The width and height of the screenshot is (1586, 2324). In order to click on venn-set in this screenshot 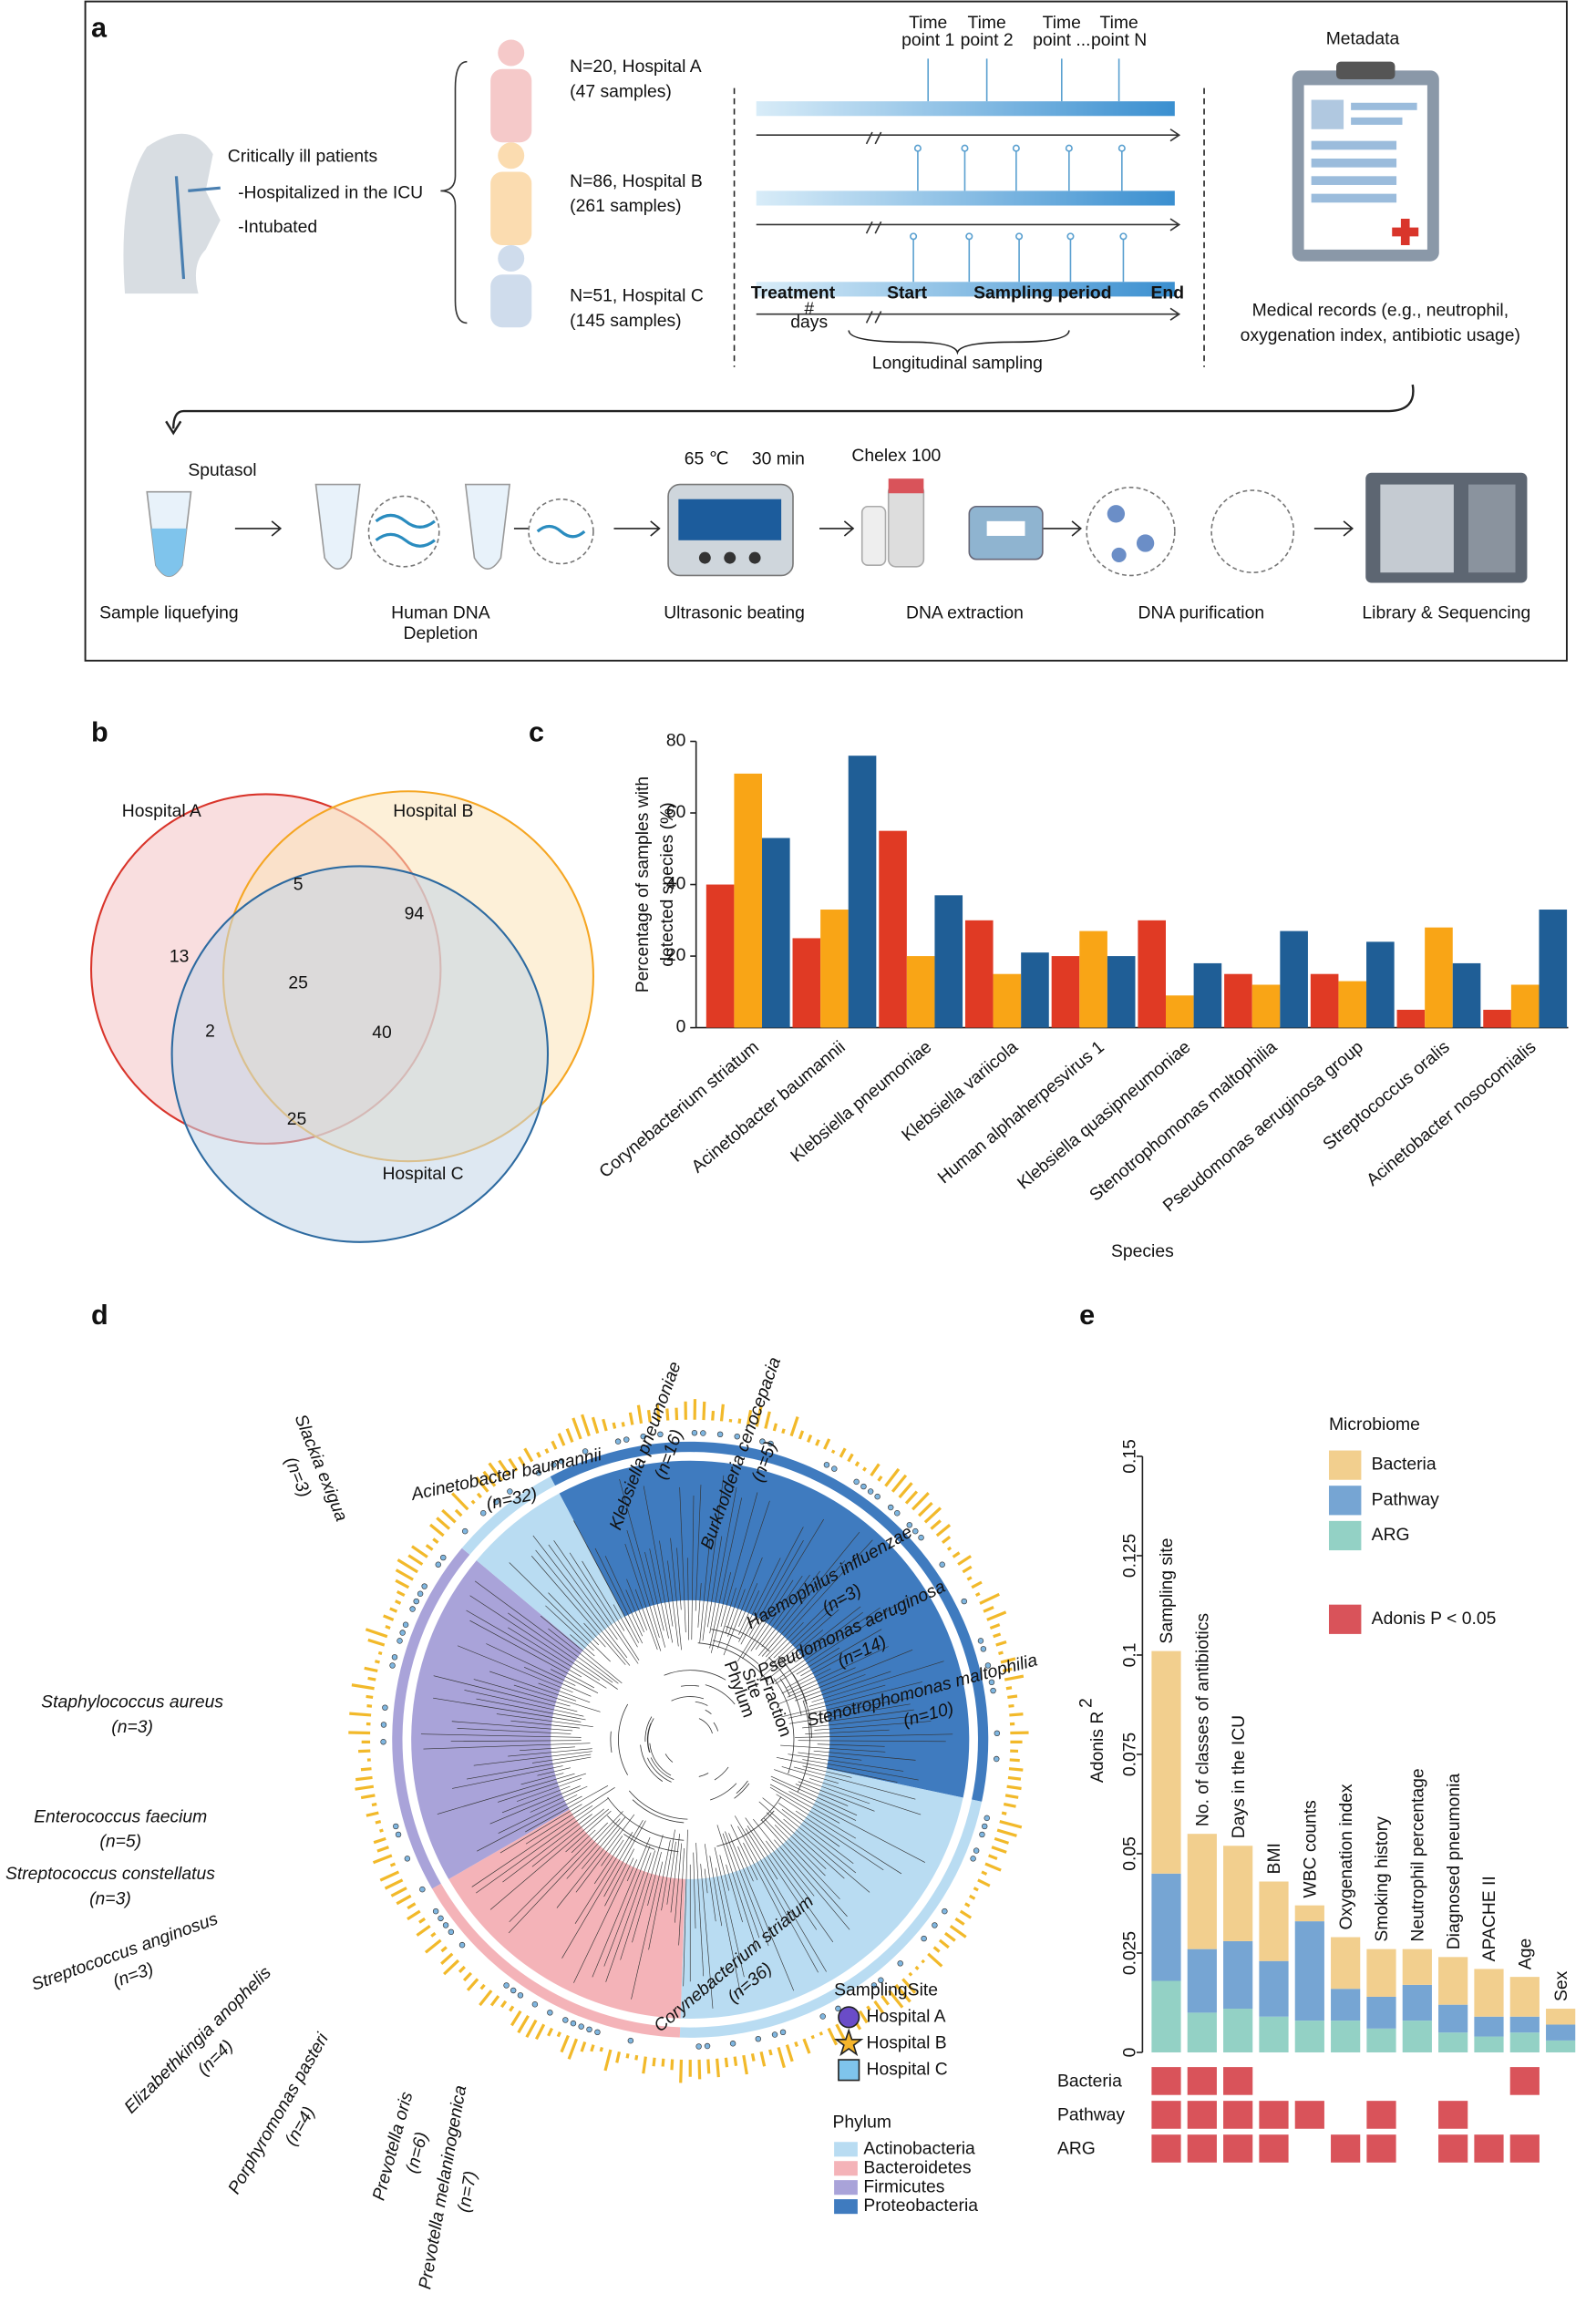, I will do `click(360, 1054)`.